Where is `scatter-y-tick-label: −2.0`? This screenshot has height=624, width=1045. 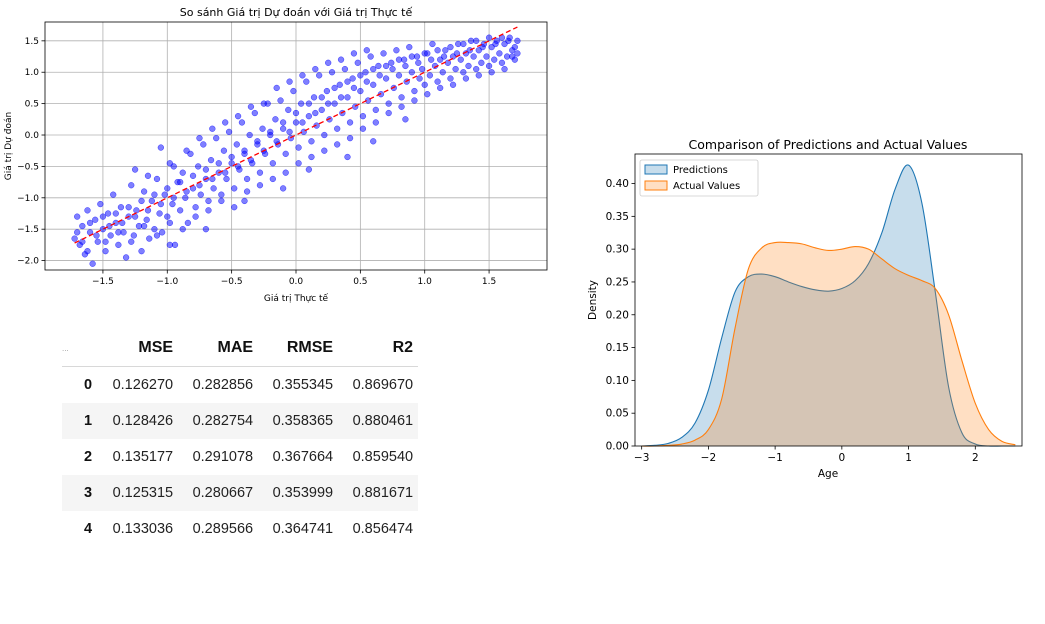
scatter-y-tick-label: −2.0 is located at coordinates (28, 262).